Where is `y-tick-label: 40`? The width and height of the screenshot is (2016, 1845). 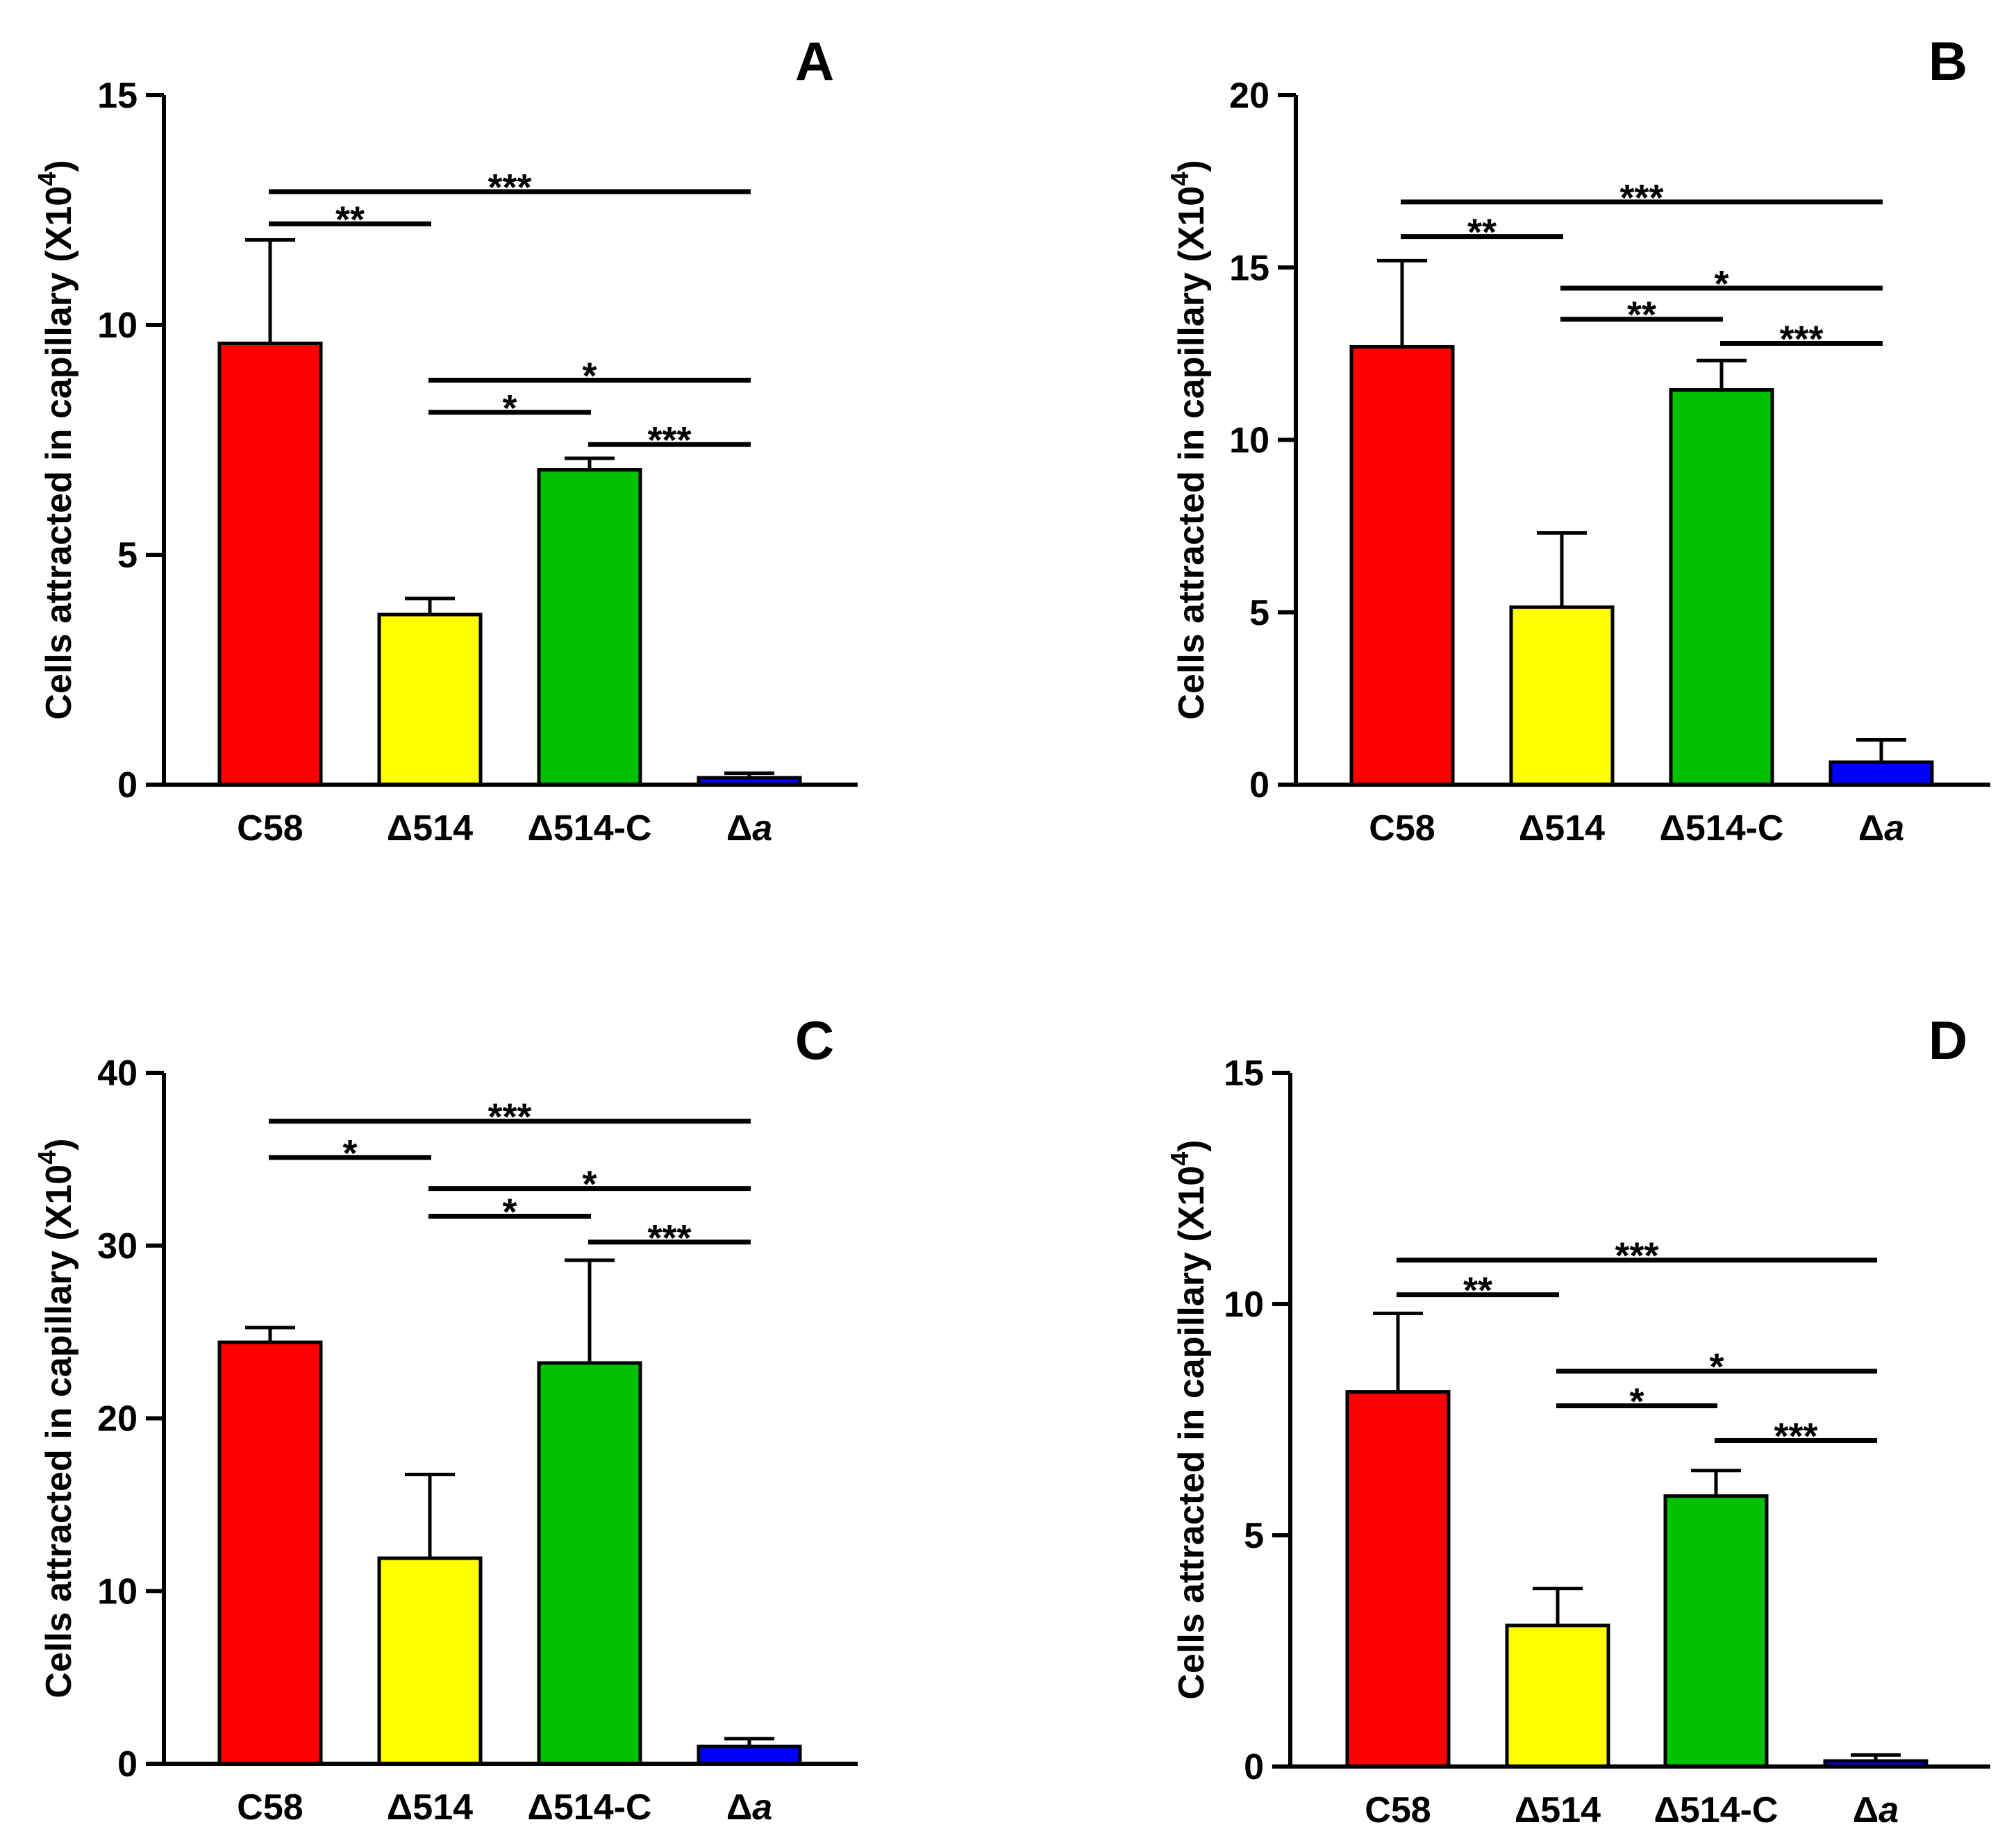 y-tick-label: 40 is located at coordinates (118, 1073).